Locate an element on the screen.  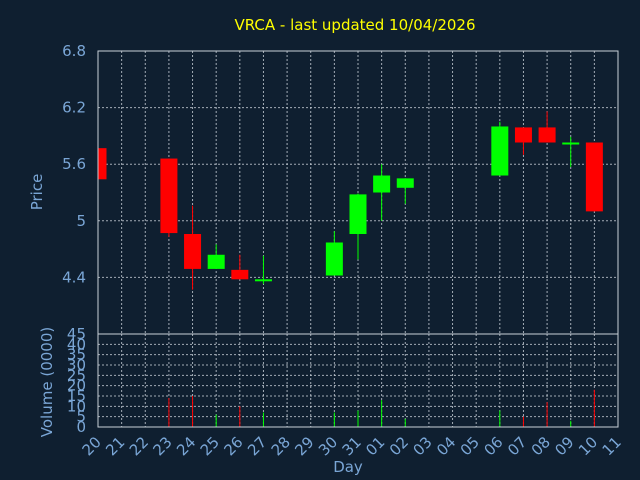
price-tick-label: 5 is located at coordinates (81, 221).